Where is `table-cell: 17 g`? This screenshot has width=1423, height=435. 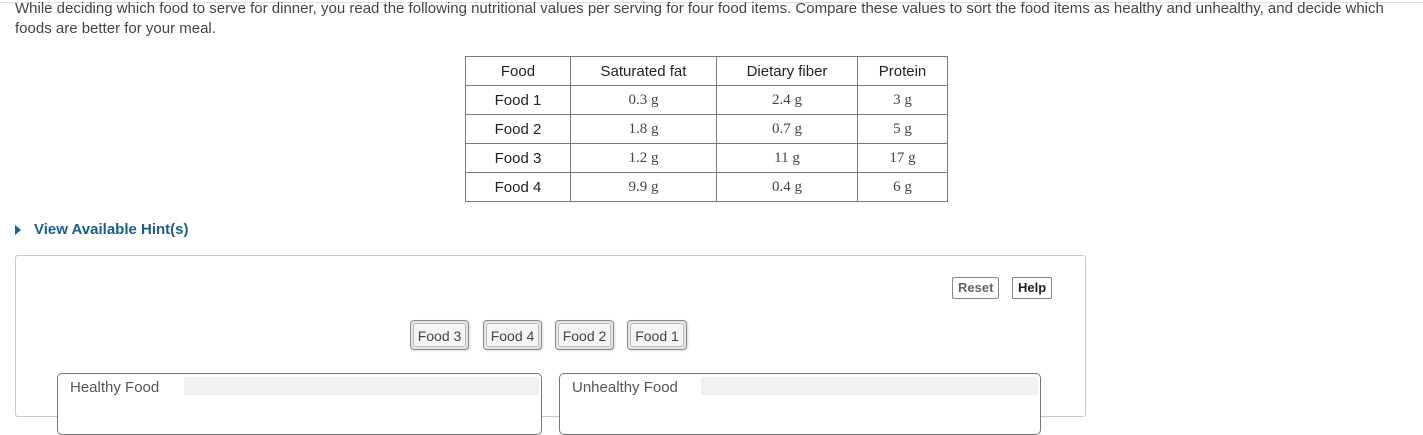
table-cell: 17 g is located at coordinates (902, 158).